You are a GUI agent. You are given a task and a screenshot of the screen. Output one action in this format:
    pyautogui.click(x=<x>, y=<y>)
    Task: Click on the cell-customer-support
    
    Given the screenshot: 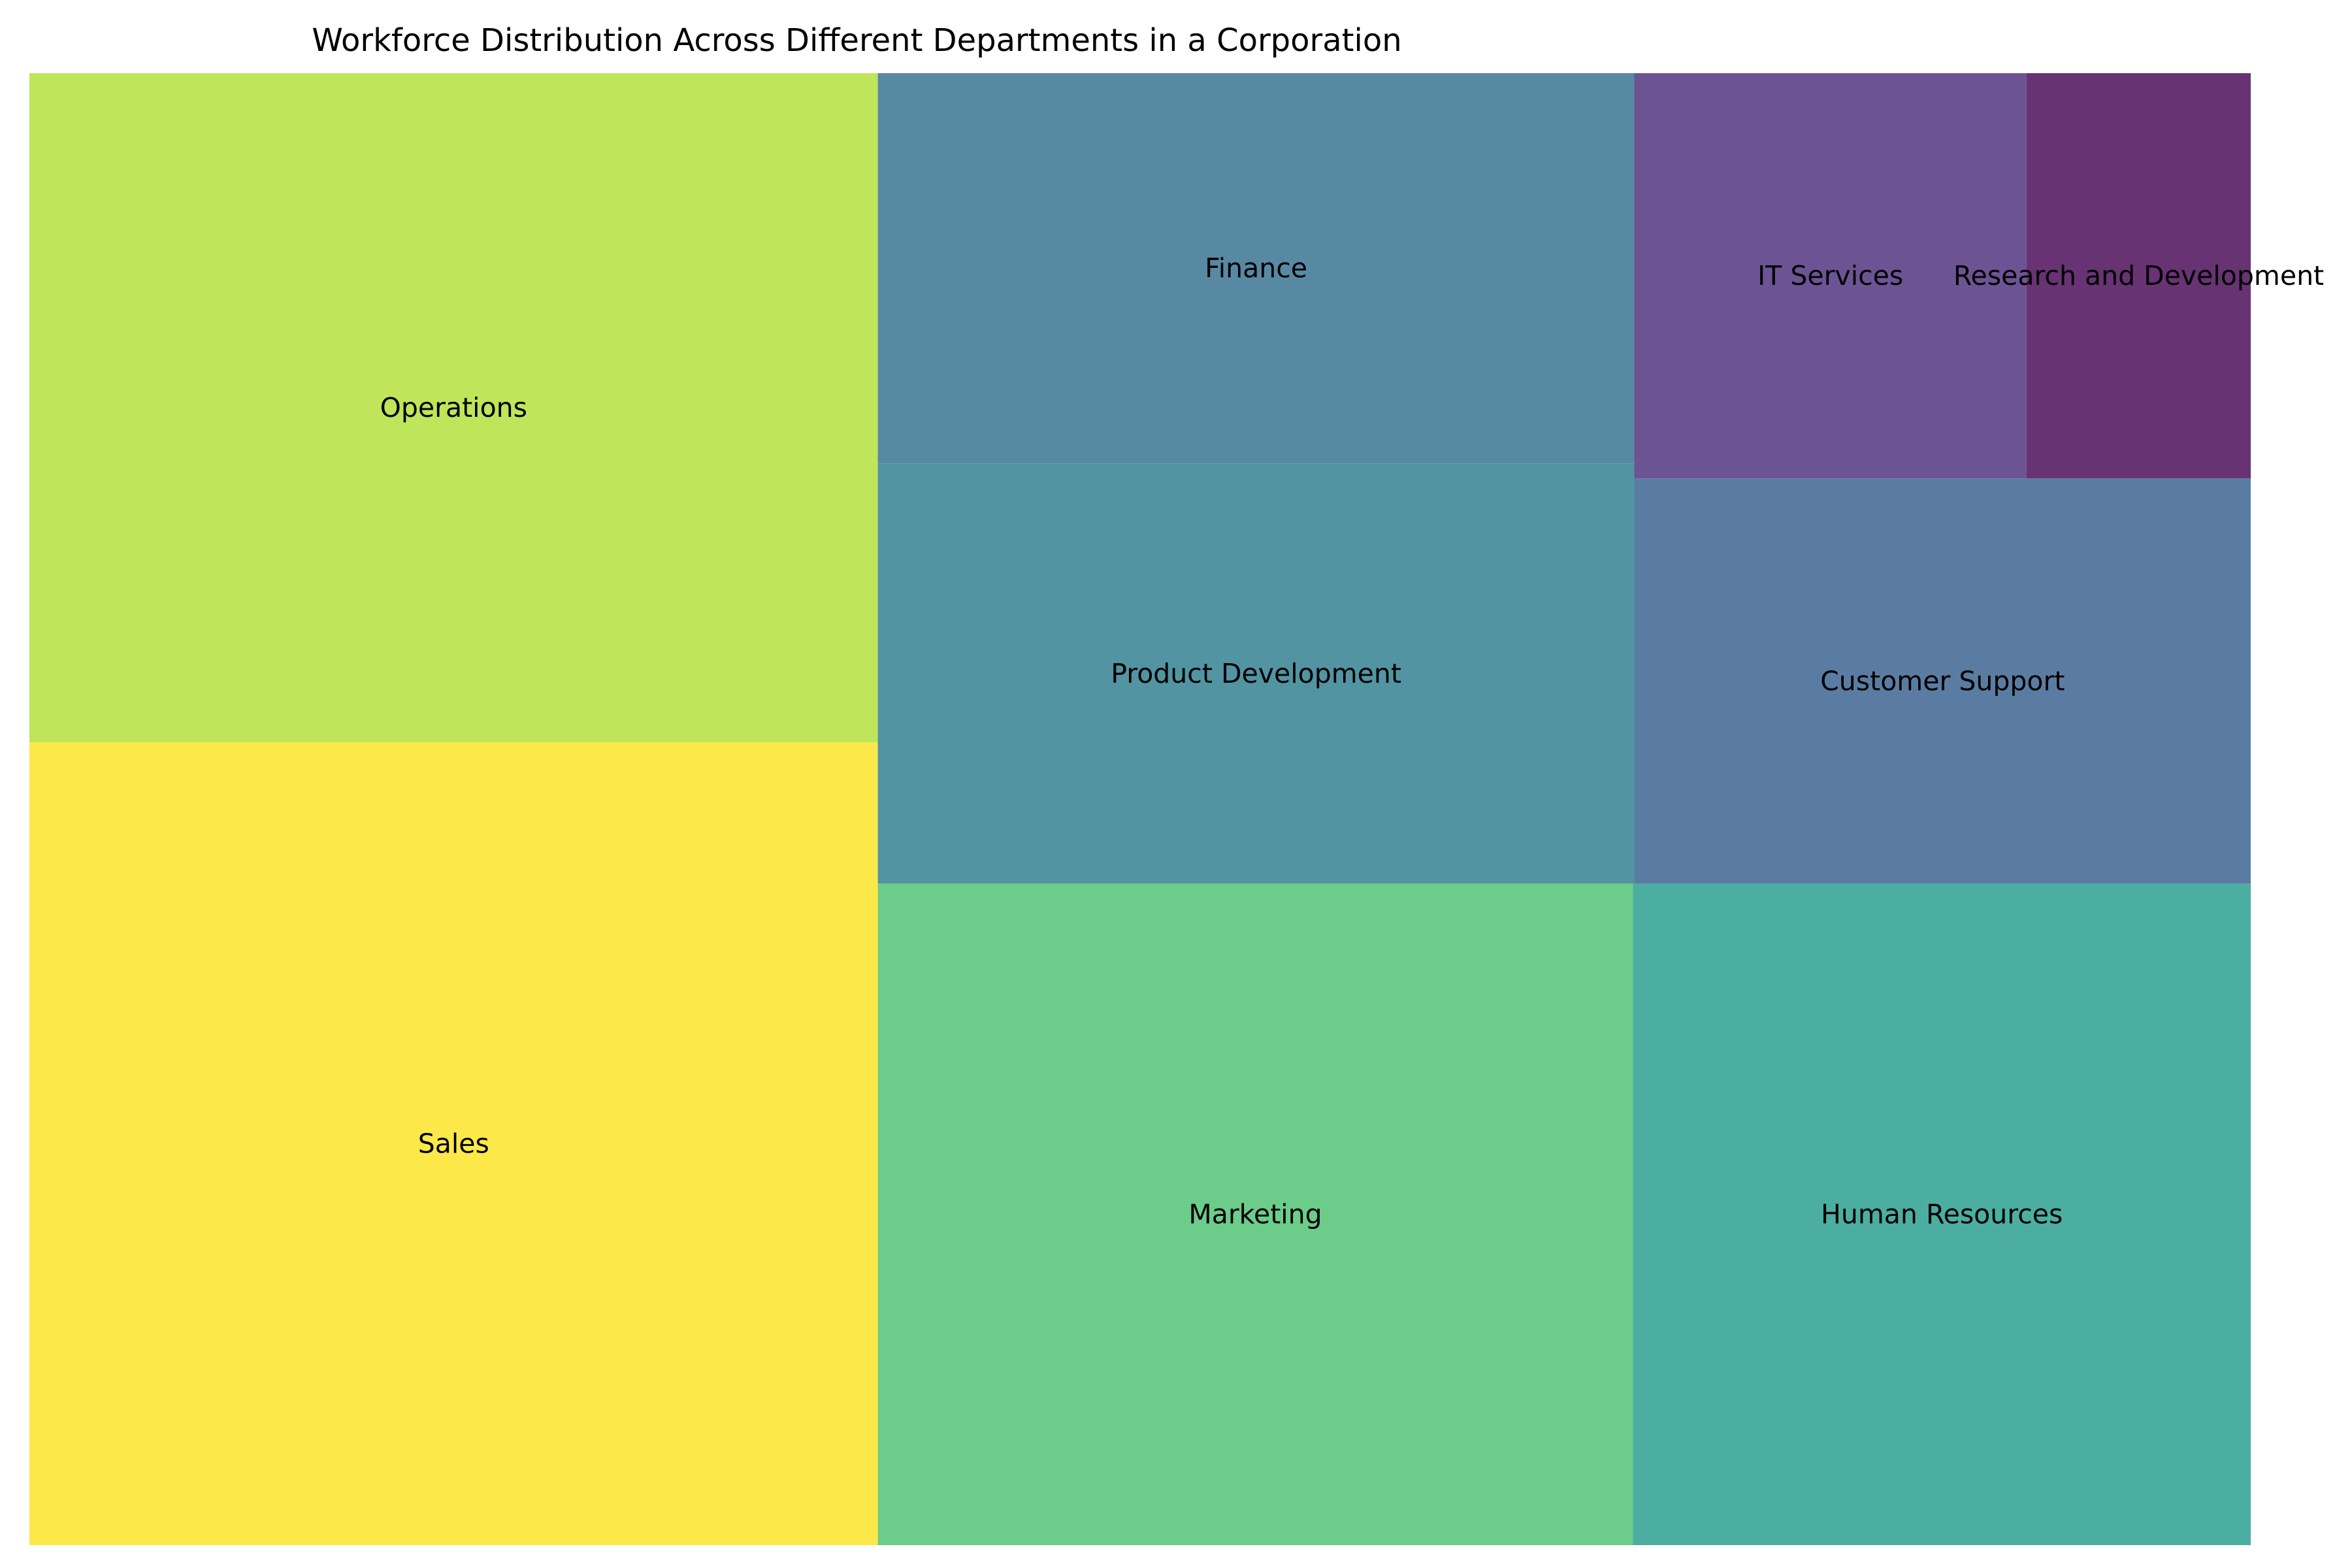 What is the action you would take?
    pyautogui.click(x=1942, y=681)
    